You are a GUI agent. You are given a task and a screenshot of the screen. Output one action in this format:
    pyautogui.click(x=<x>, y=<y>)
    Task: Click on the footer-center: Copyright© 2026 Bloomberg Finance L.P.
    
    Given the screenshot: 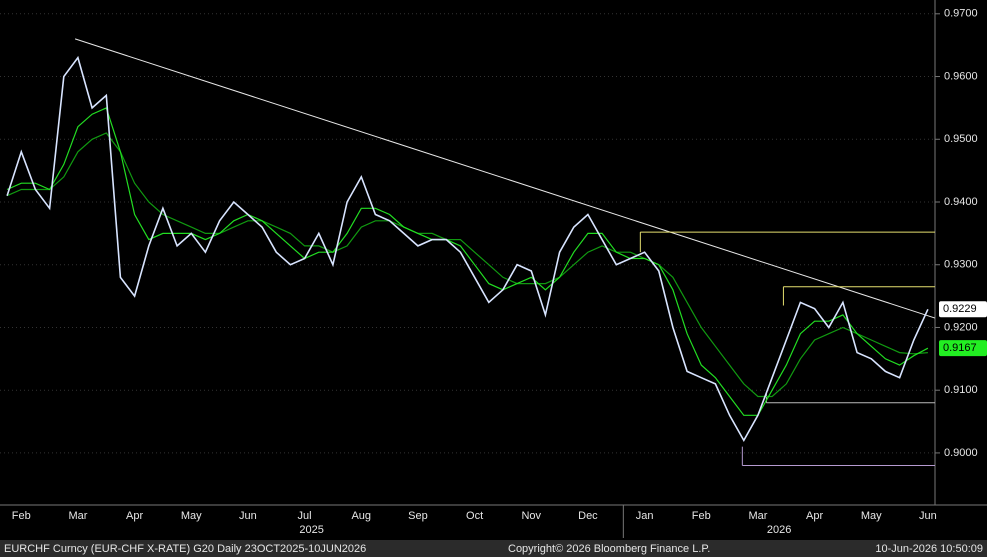 What is the action you would take?
    pyautogui.click(x=609, y=549)
    